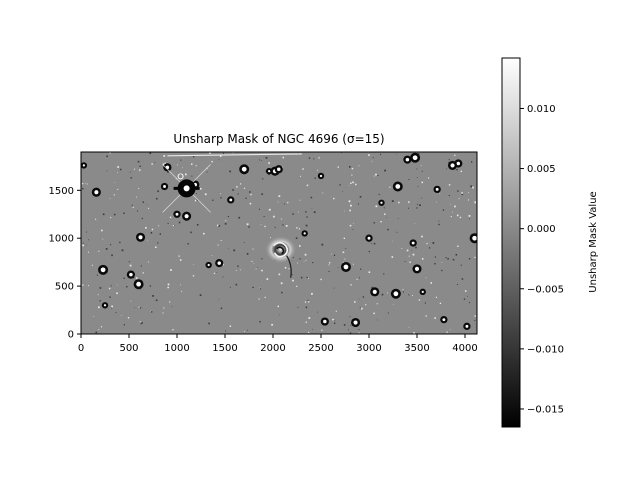 The height and width of the screenshot is (480, 640). I want to click on galaxy-arc-light, so click(281, 249).